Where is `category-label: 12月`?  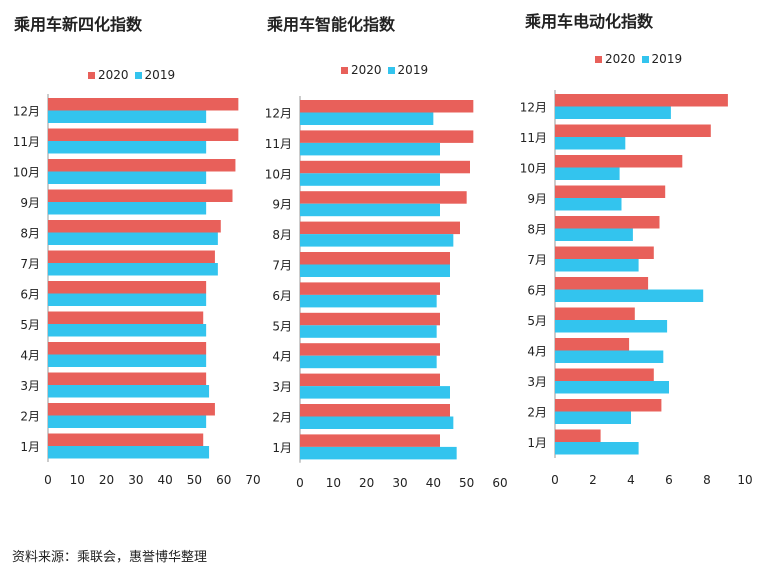 category-label: 12月 is located at coordinates (533, 108).